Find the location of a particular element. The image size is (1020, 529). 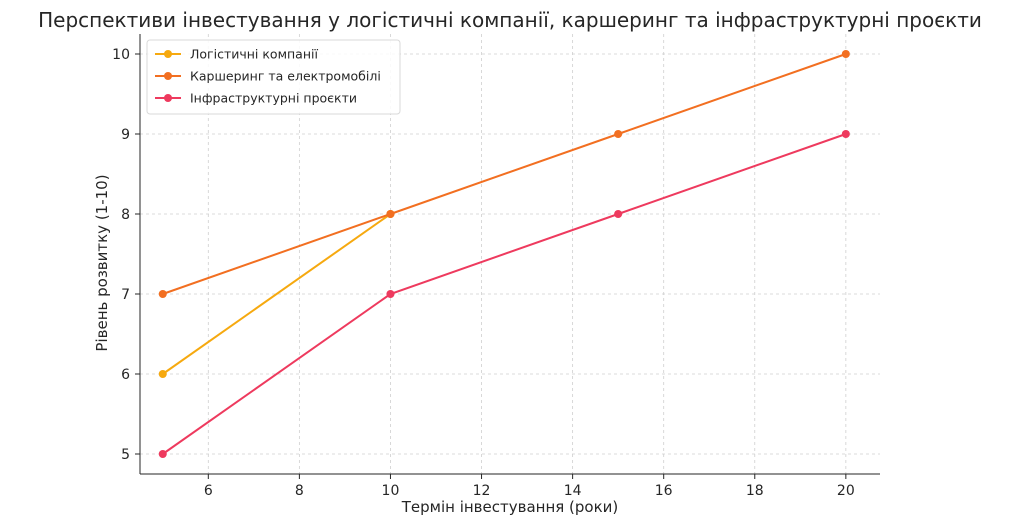

y-tick-label: 5 is located at coordinates (125, 455).